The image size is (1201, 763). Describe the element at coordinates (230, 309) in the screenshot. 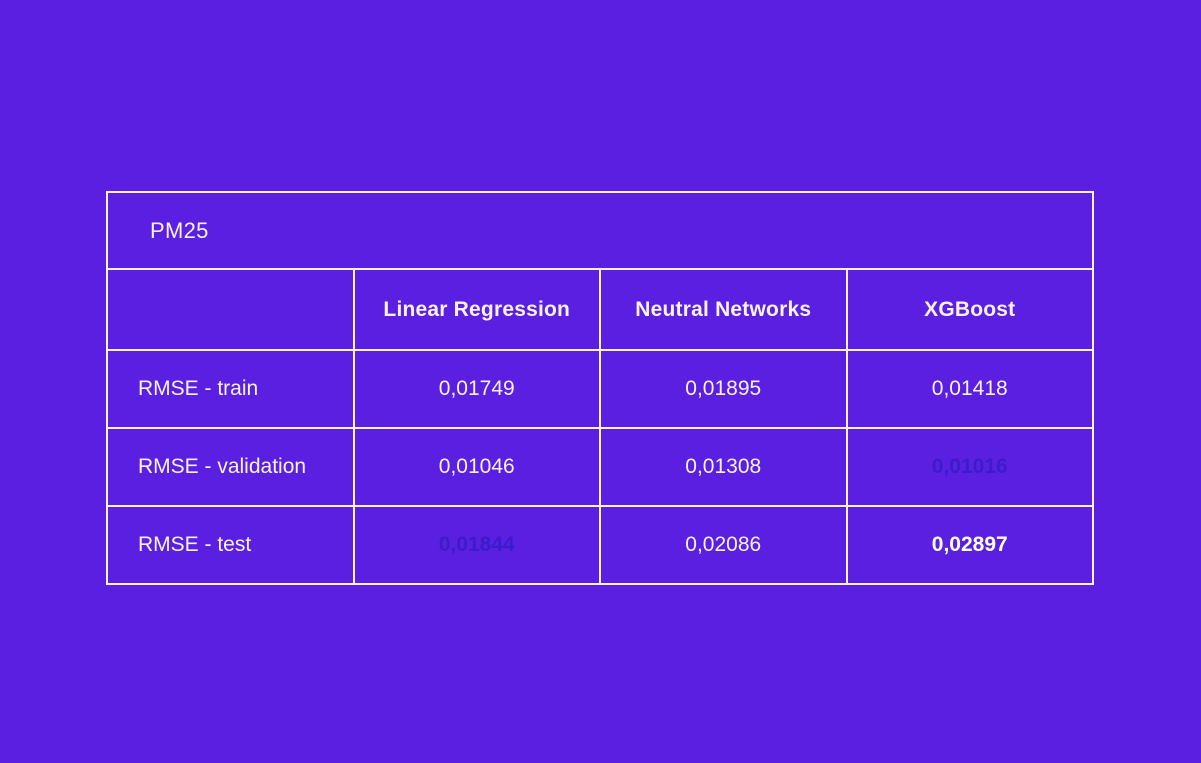

I see `column-header-empty` at that location.